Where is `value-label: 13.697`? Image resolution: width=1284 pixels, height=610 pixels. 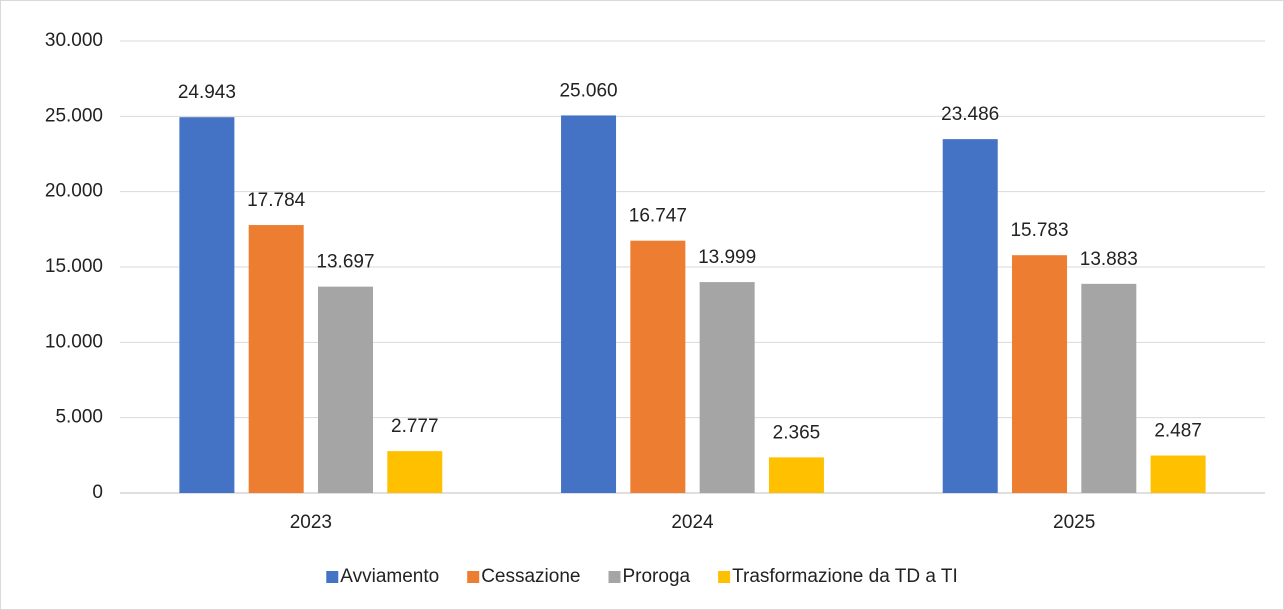
value-label: 13.697 is located at coordinates (345, 262).